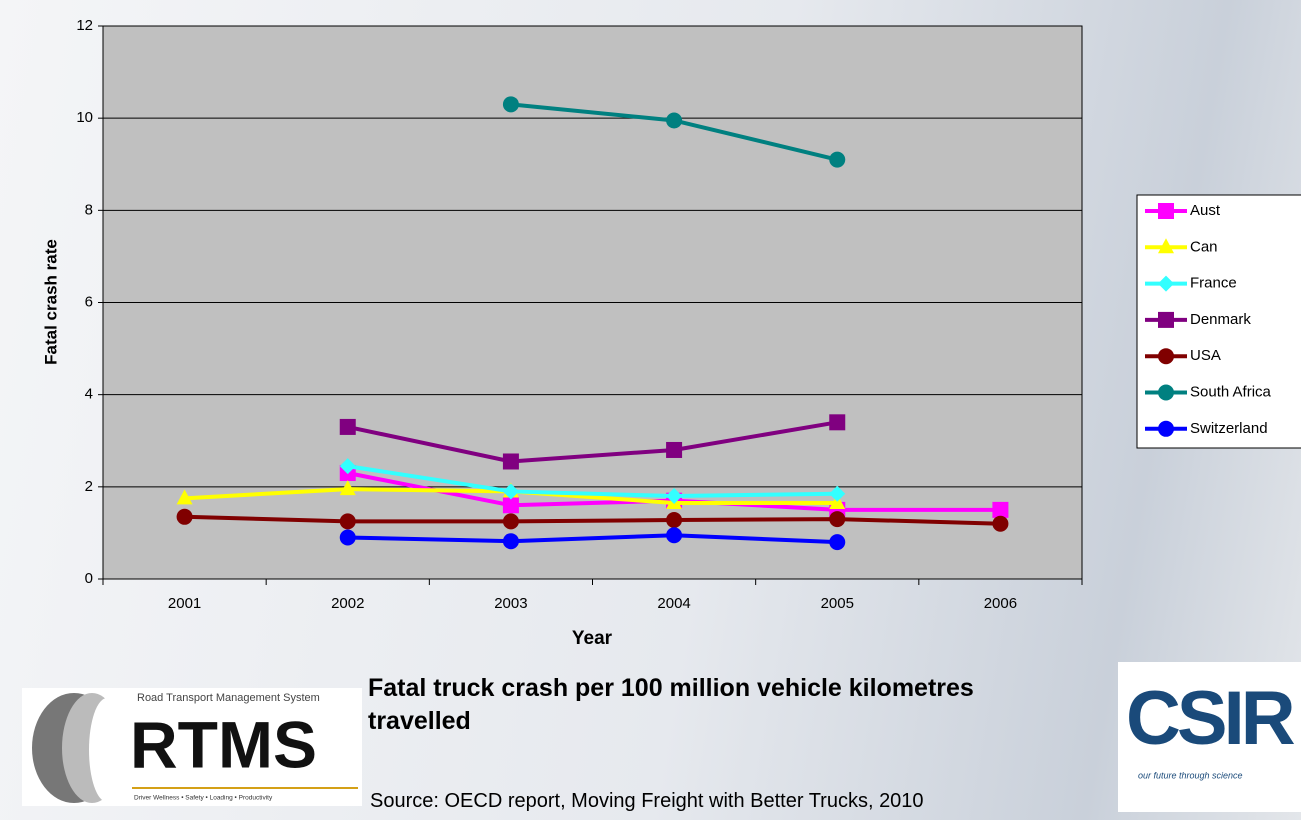 Image resolution: width=1301 pixels, height=820 pixels. Describe the element at coordinates (1190, 775) in the screenshot. I see `logo-tagline: our future through science` at that location.